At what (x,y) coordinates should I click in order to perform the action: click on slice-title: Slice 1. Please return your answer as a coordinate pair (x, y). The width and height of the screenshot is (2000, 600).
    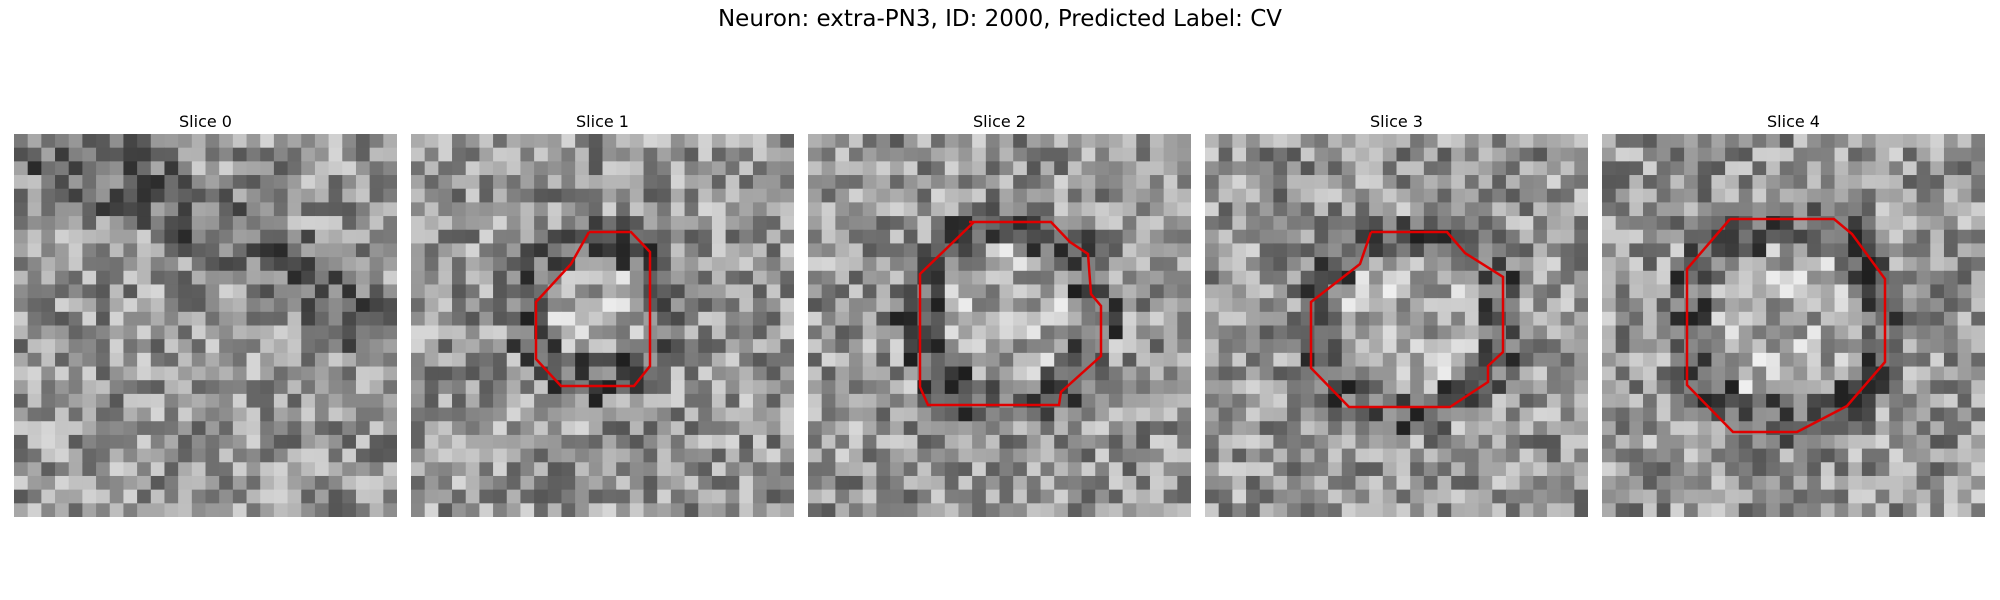
    Looking at the image, I should click on (602, 121).